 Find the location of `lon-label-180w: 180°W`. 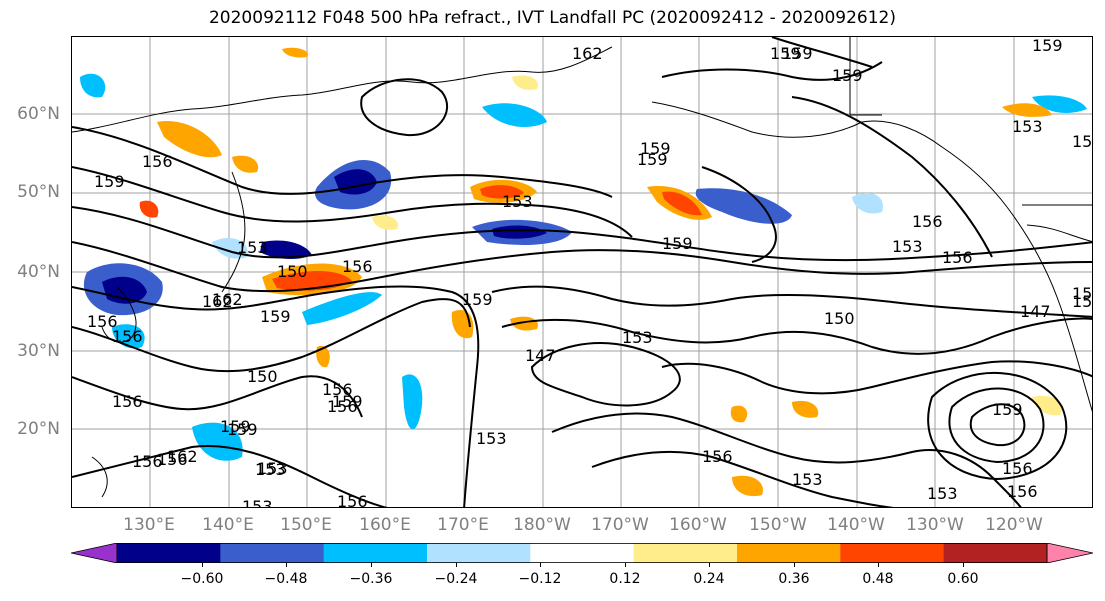

lon-label-180w: 180°W is located at coordinates (542, 525).